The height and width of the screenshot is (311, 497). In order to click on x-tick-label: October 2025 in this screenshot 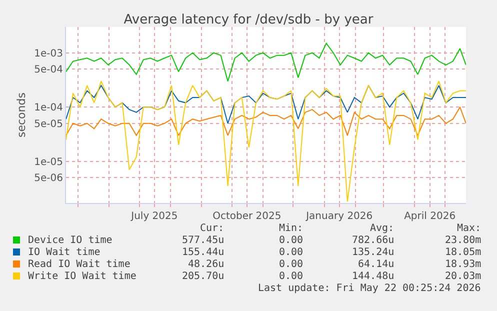, I will do `click(247, 216)`.